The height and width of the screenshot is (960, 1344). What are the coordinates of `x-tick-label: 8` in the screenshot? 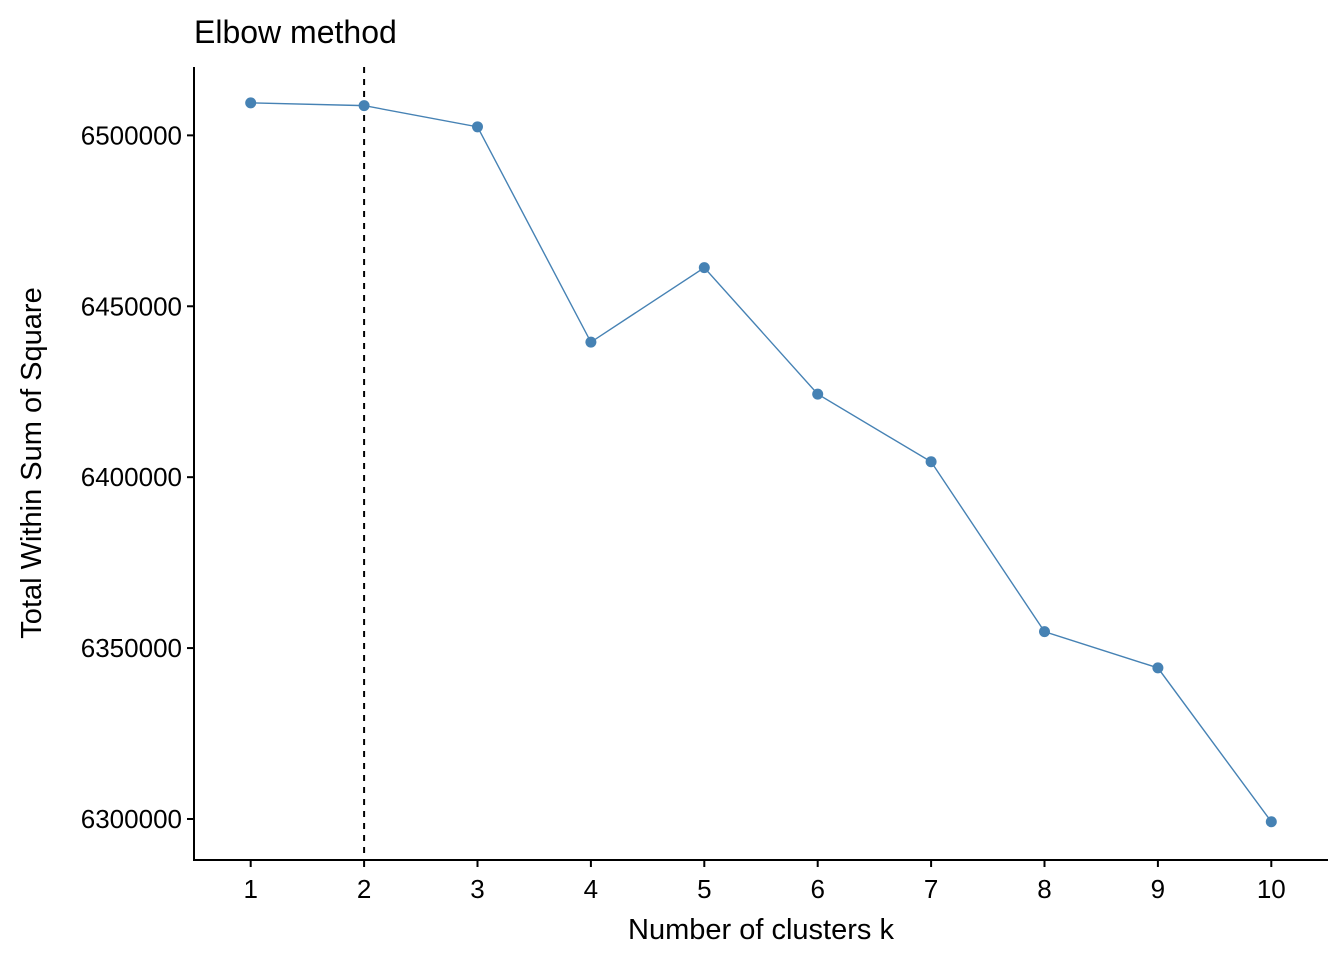 It's located at (1044, 889).